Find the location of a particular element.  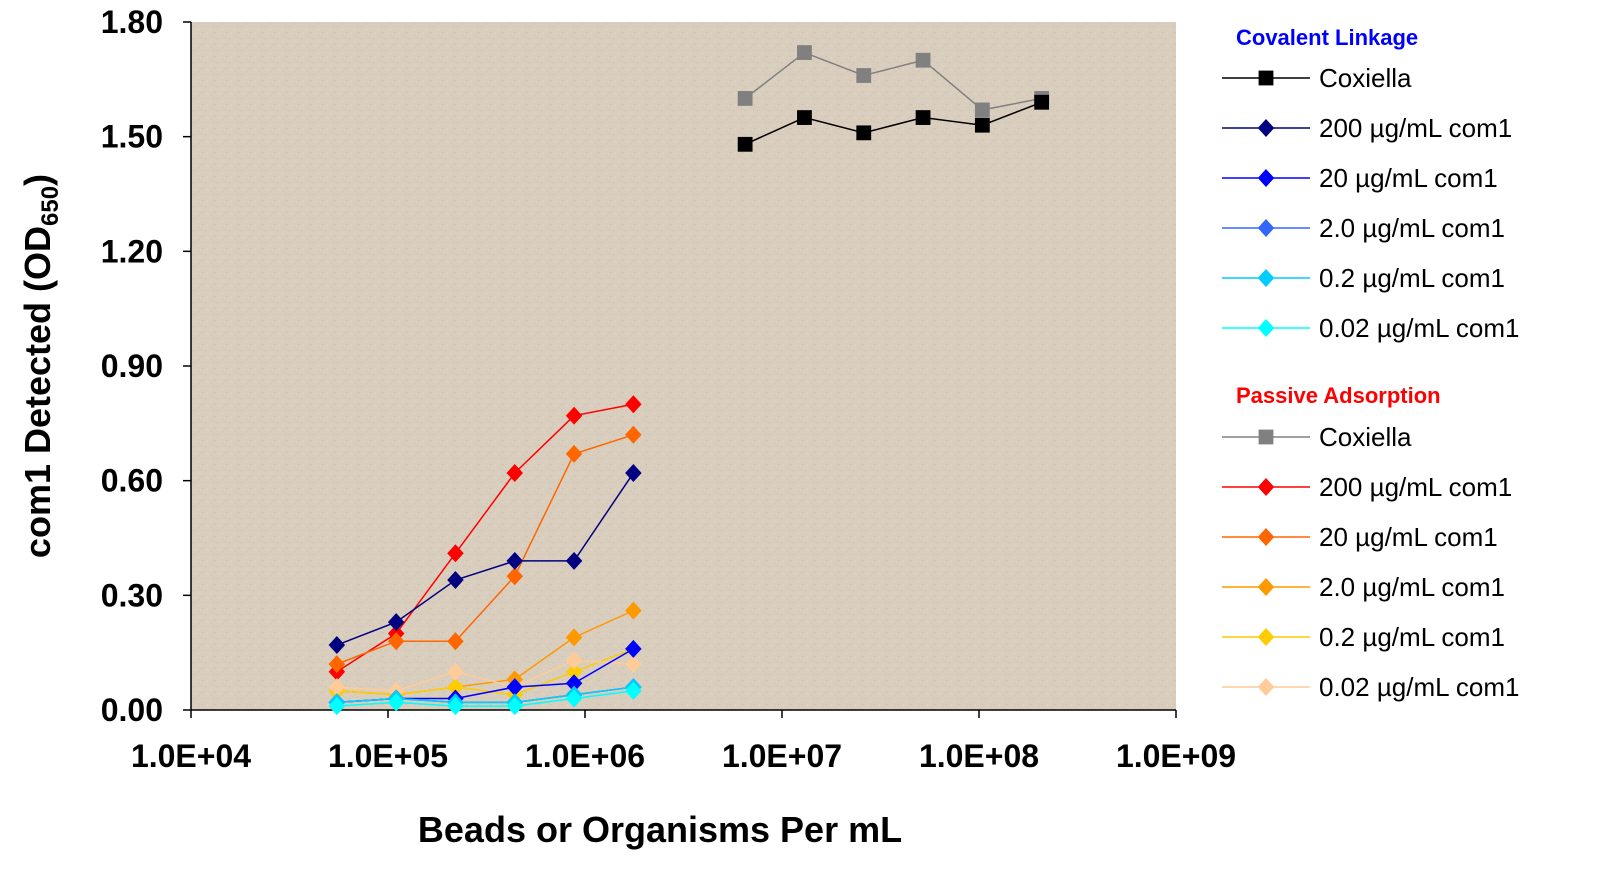

legend-group-title: Covalent Linkage is located at coordinates (1327, 37).